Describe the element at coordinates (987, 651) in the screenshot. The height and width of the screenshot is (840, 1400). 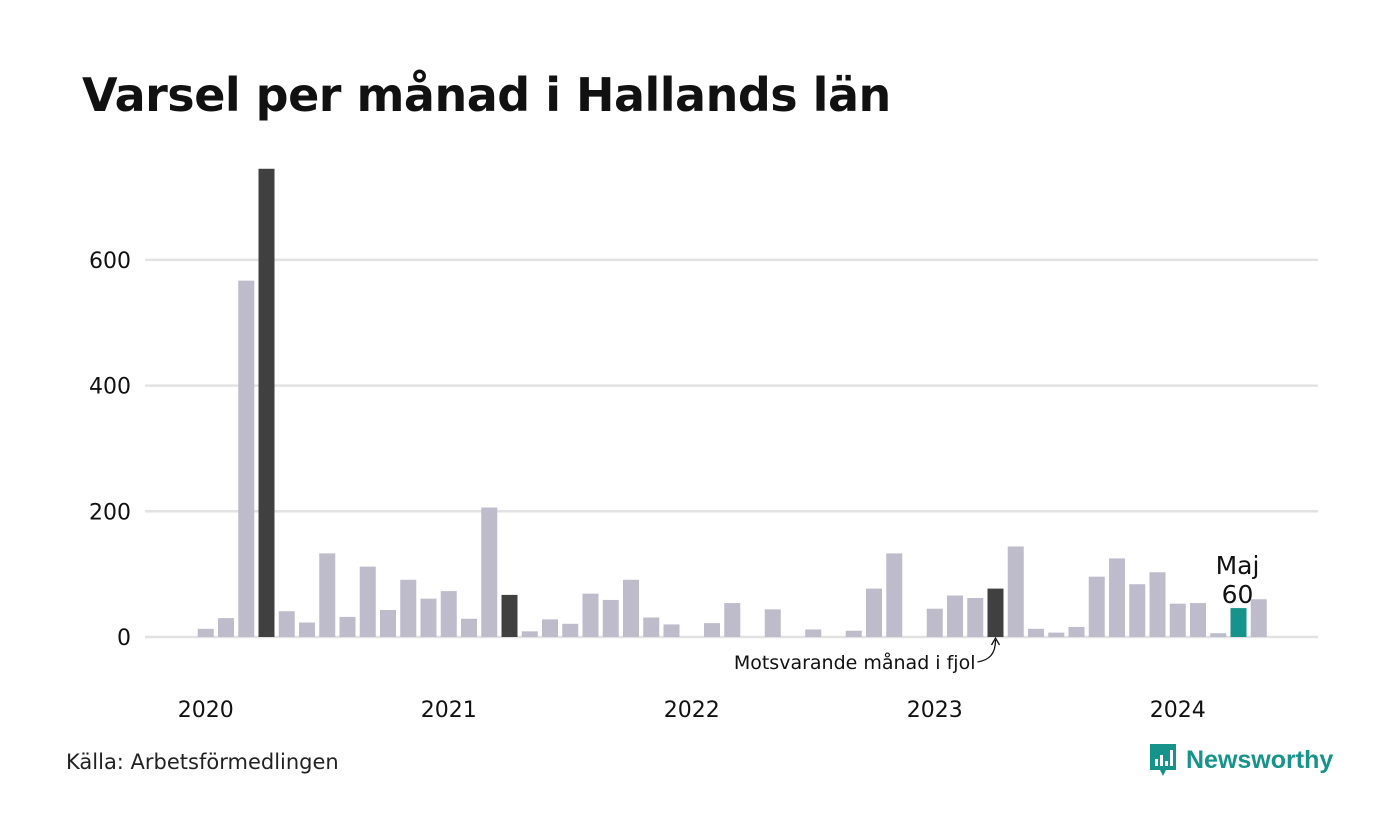
I see `annotation-arrow` at that location.